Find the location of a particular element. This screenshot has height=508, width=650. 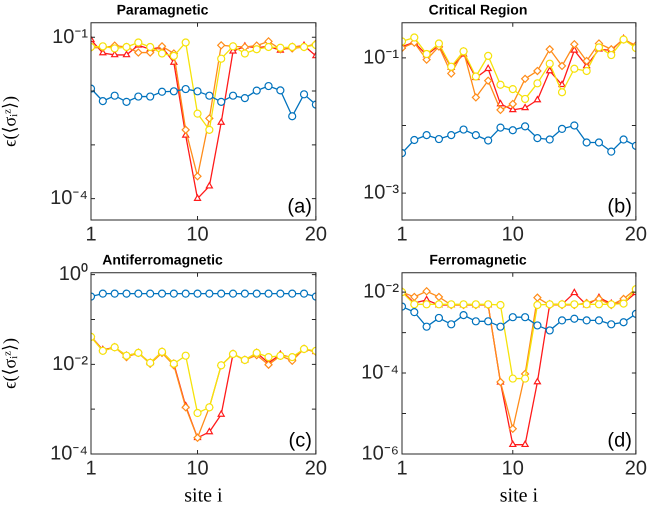

y-tick-label: 10⁻³ is located at coordinates (381, 193).